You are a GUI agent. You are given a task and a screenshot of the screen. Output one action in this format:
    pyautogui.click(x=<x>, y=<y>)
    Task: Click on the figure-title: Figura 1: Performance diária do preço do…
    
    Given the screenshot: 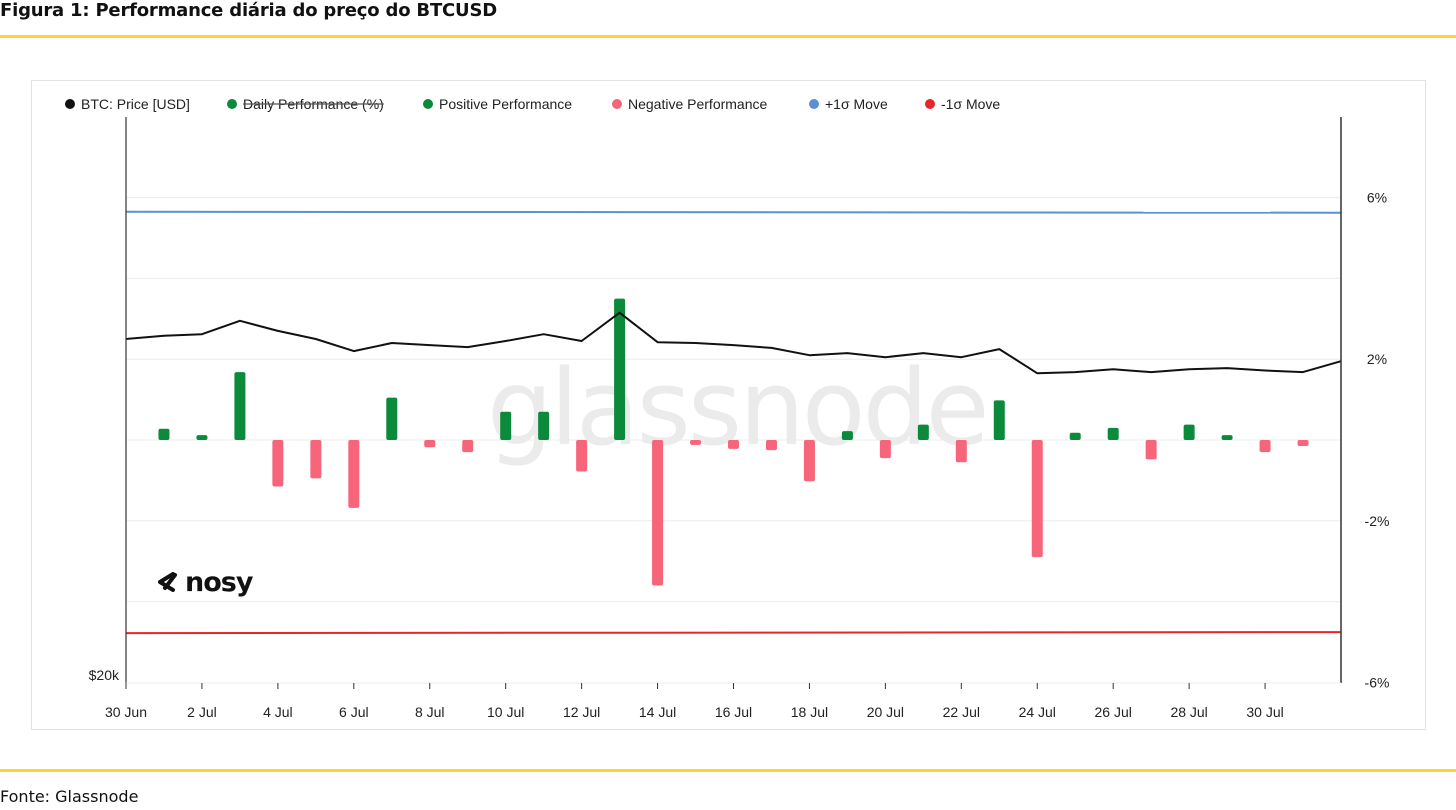 What is the action you would take?
    pyautogui.click(x=248, y=10)
    